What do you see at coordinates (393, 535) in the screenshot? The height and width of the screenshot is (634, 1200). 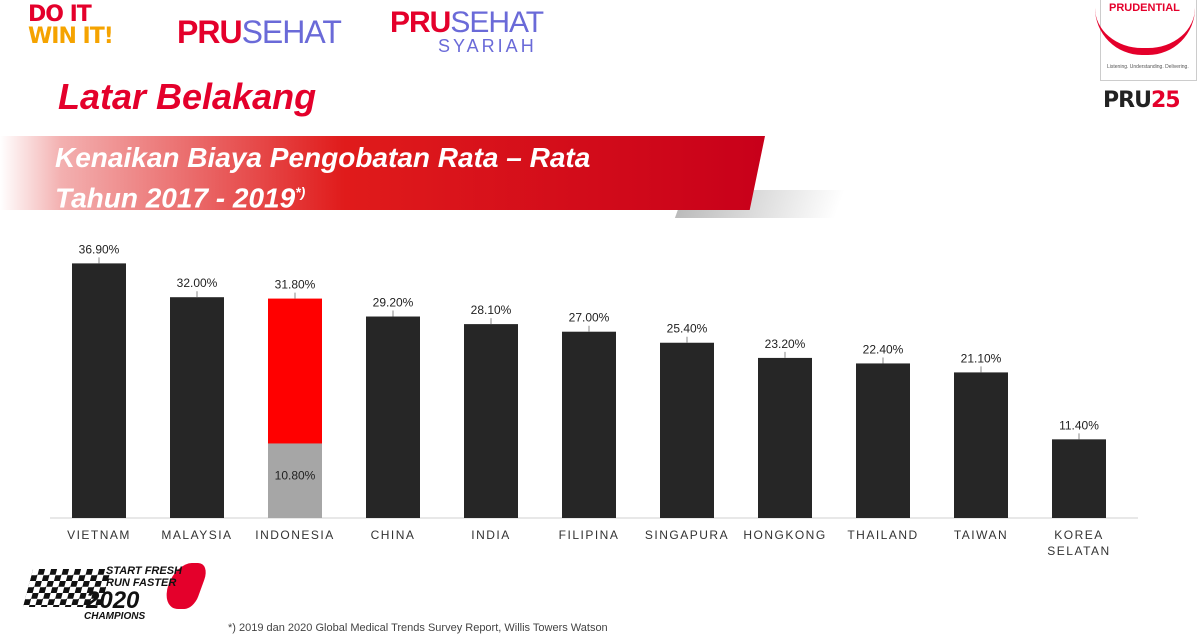 I see `x-tick-label: CHINA` at bounding box center [393, 535].